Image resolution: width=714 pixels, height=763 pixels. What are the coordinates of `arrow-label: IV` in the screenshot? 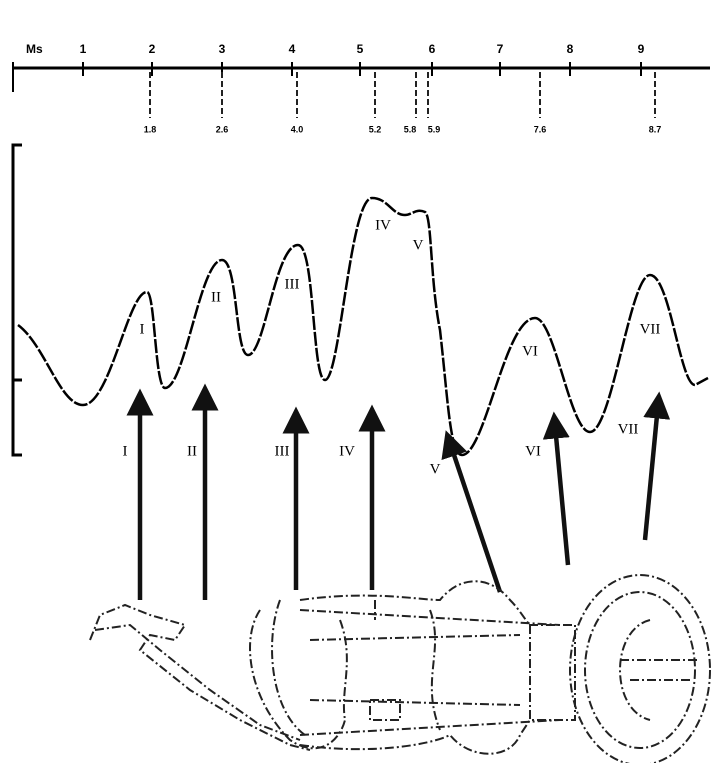 It's located at (347, 451).